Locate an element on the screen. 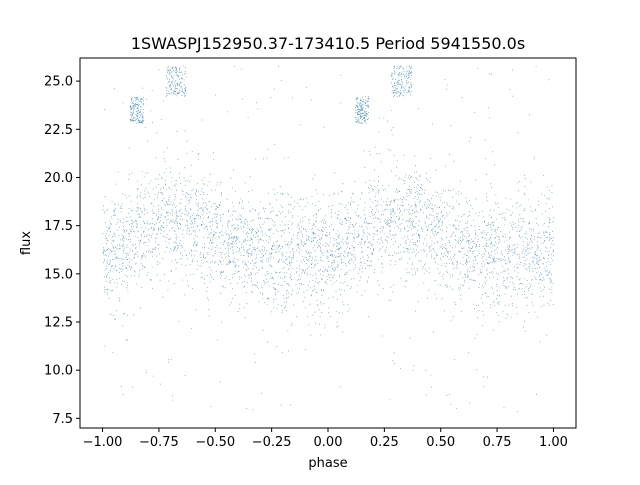  x-tick-label: 0.75 is located at coordinates (497, 442).